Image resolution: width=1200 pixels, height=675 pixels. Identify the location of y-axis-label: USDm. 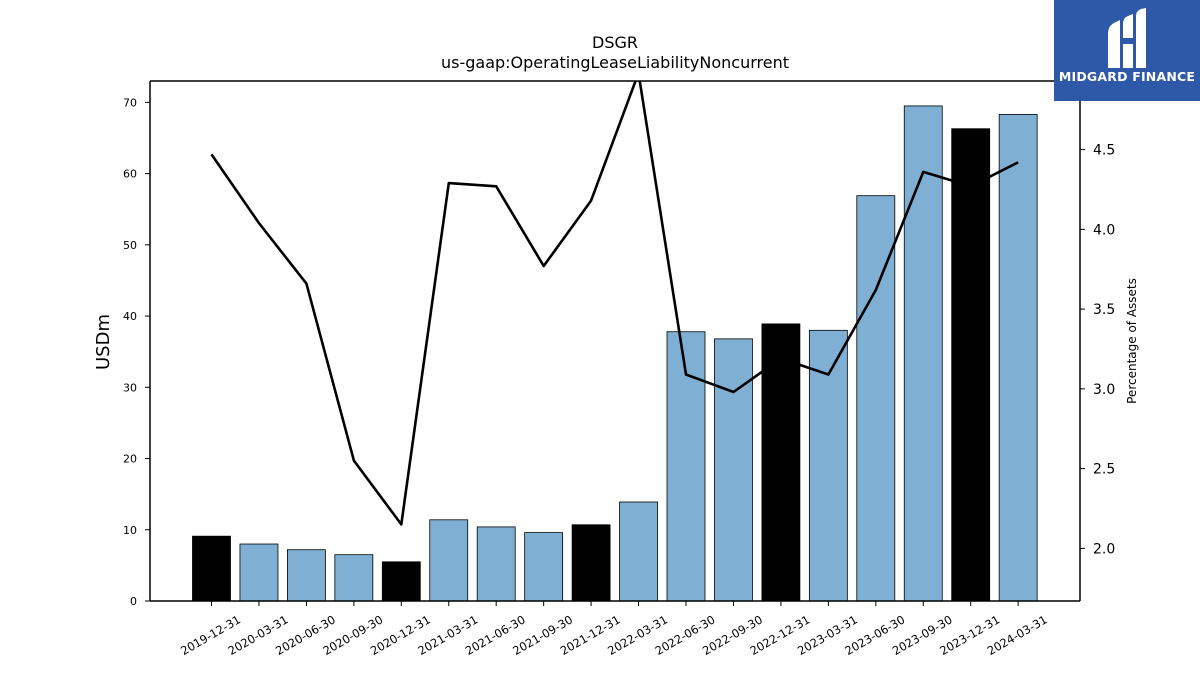
(103, 342).